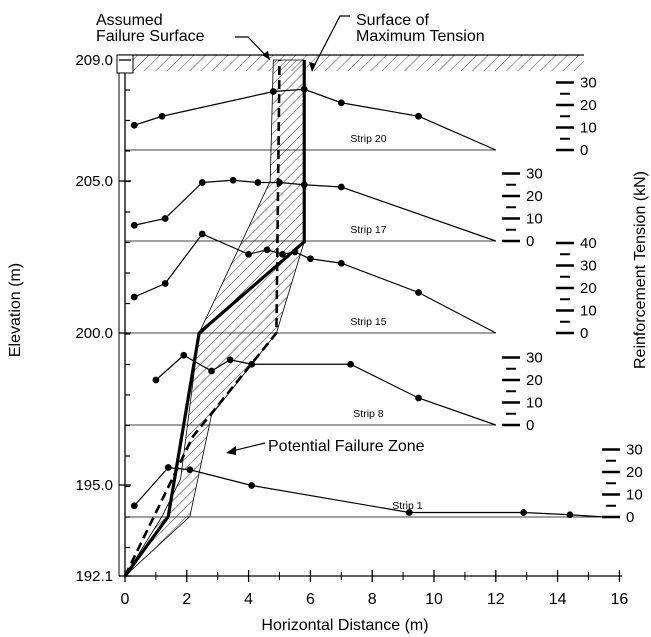 The image size is (651, 637). What do you see at coordinates (310, 599) in the screenshot?
I see `x-tick-label: 6` at bounding box center [310, 599].